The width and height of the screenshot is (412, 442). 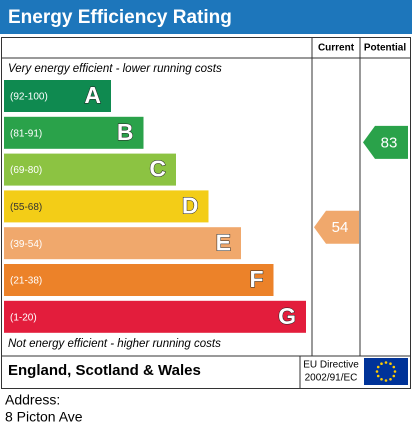 What do you see at coordinates (26, 244) in the screenshot?
I see `band-range: (39-54)` at bounding box center [26, 244].